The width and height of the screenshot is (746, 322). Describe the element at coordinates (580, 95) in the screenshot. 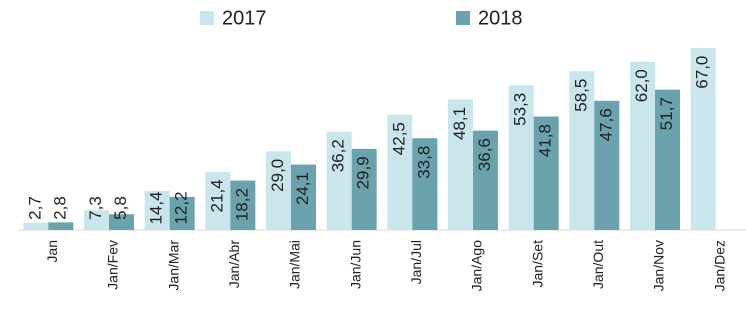

I see `value-label: 58,5` at that location.